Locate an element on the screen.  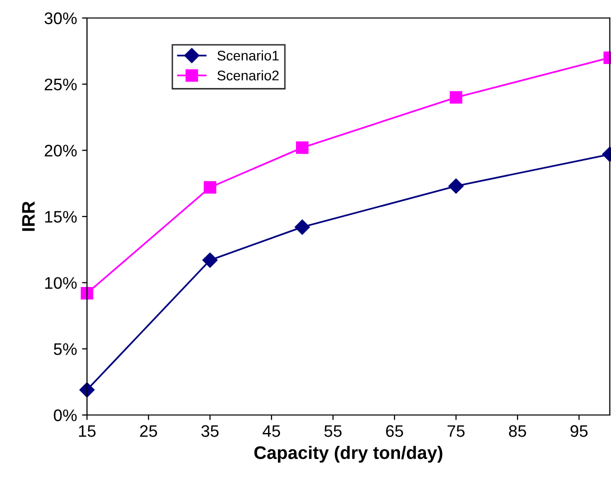
y-tick-label: 30% is located at coordinates (60, 18).